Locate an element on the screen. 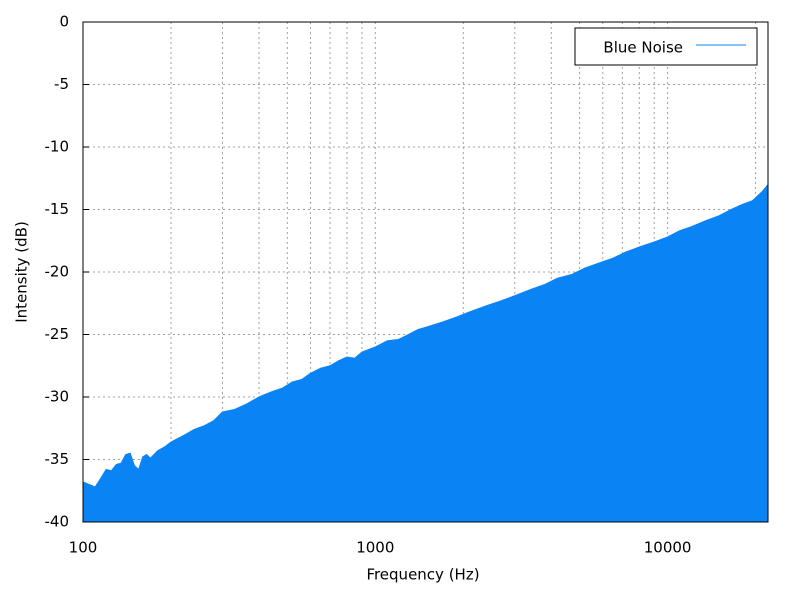 The width and height of the screenshot is (800, 604). legend-box is located at coordinates (666, 46).